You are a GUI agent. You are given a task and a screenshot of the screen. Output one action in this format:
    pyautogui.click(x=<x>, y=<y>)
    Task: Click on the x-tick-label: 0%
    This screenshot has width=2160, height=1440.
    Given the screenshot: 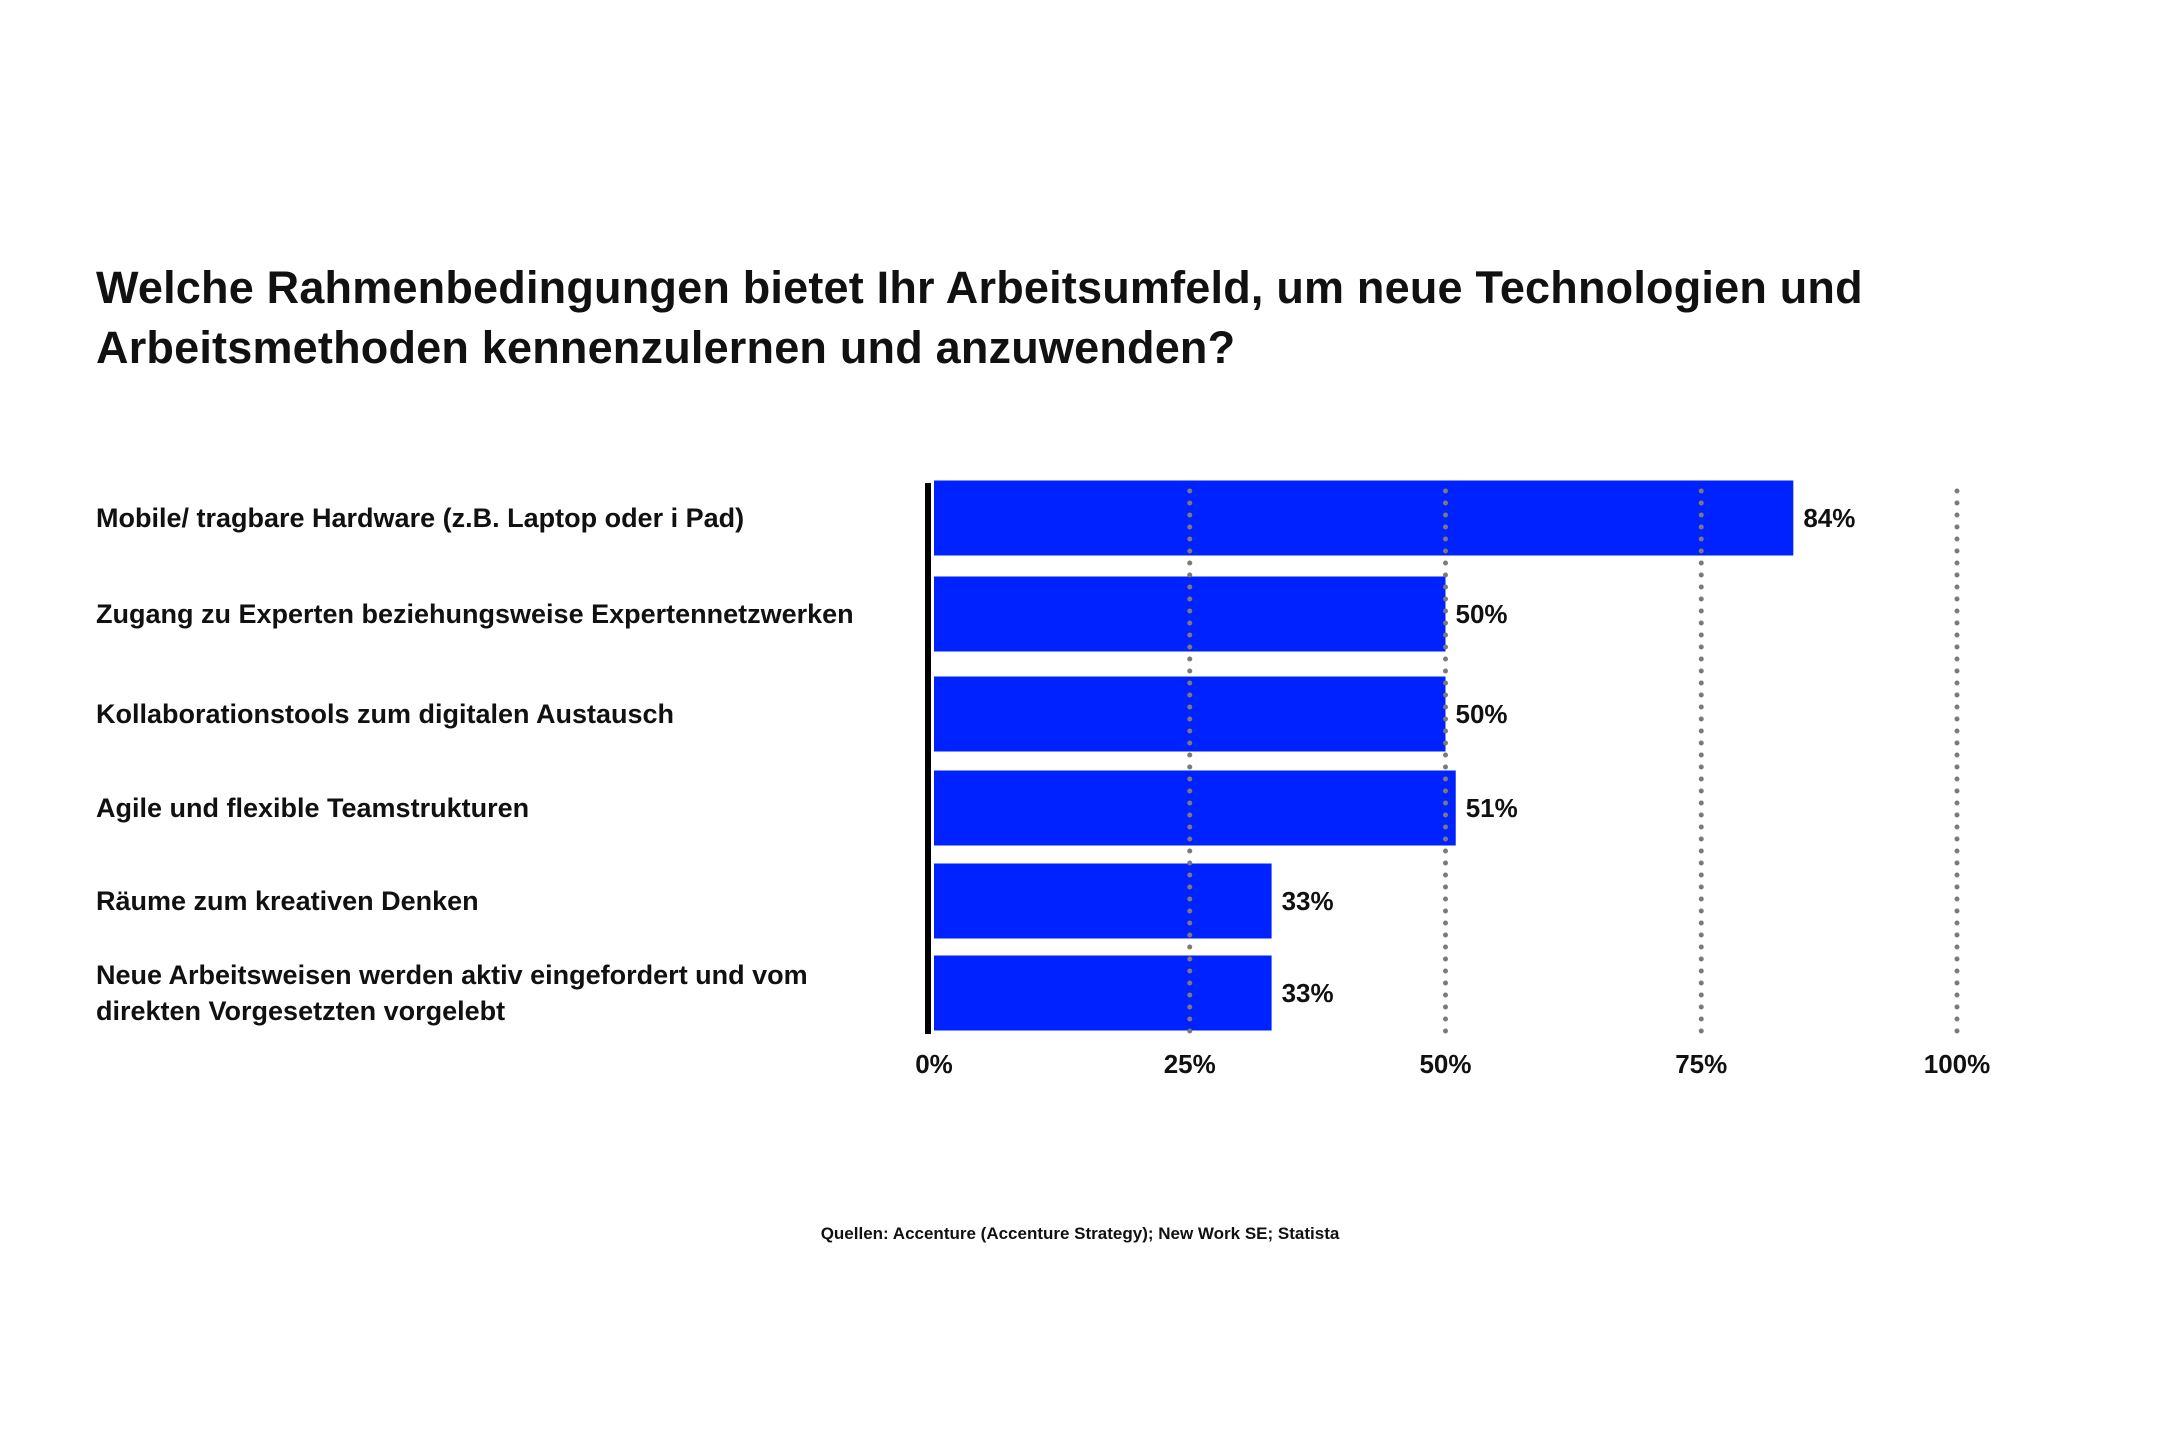 What is the action you would take?
    pyautogui.click(x=934, y=1064)
    